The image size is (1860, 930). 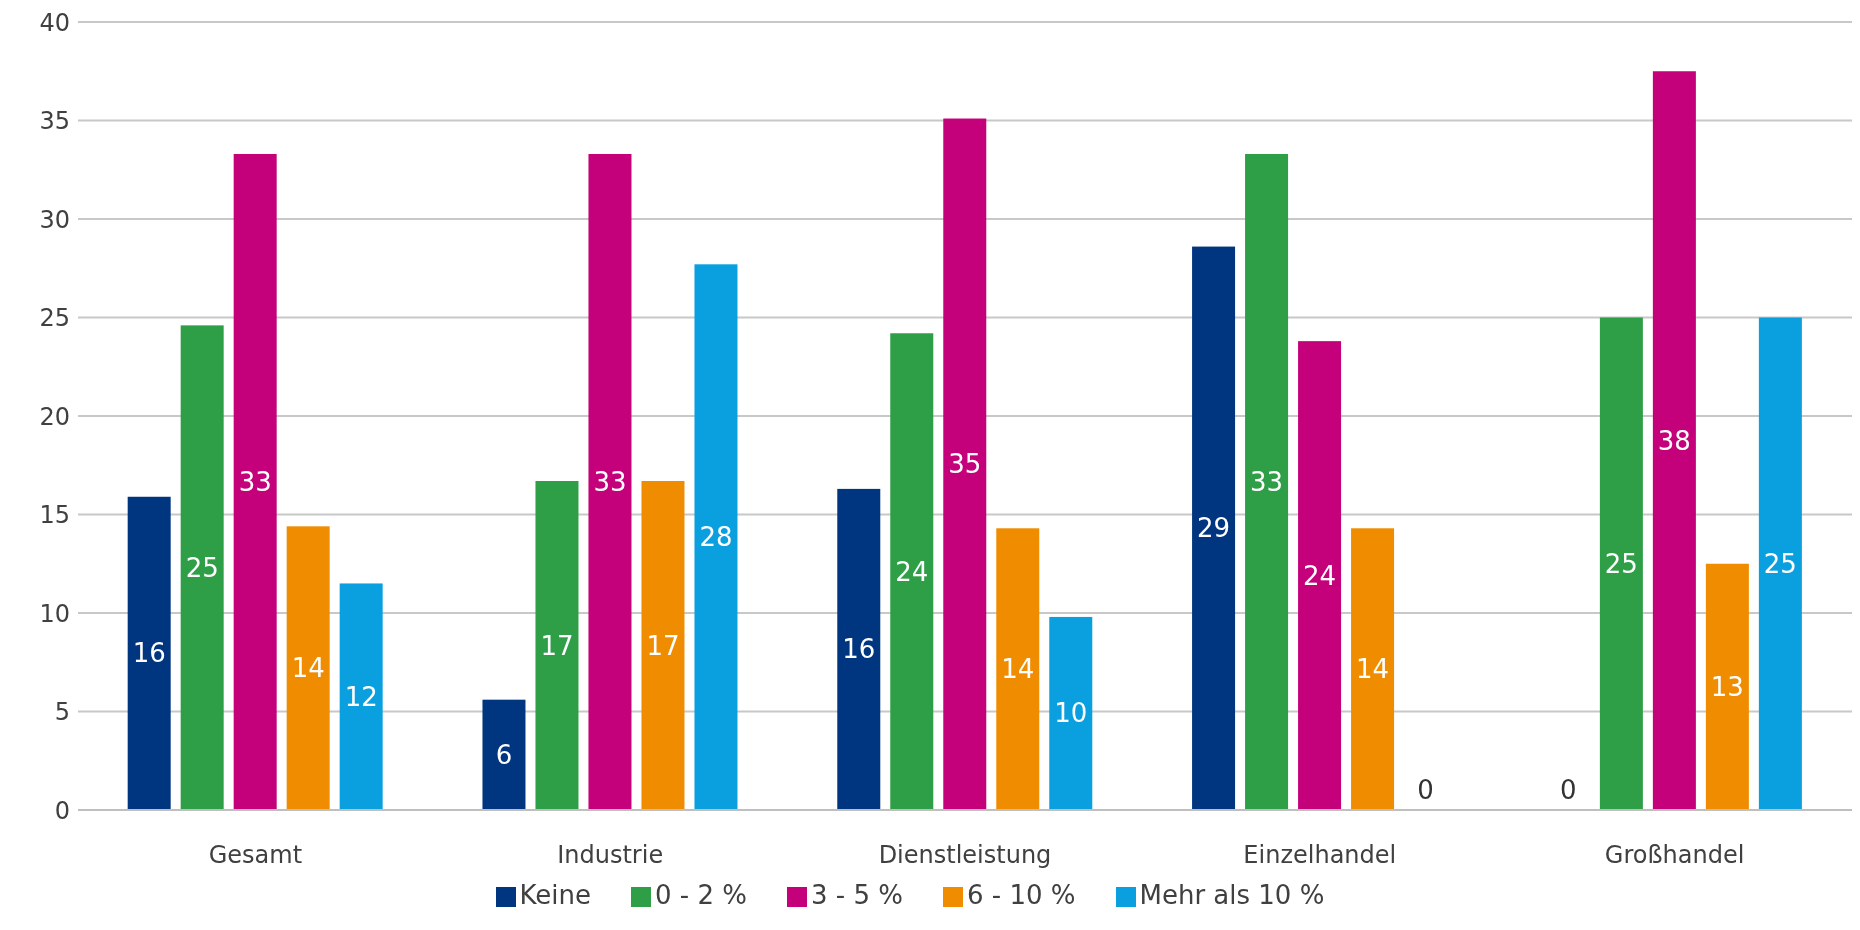 I want to click on x-tick-label: Industrie, so click(x=610, y=855).